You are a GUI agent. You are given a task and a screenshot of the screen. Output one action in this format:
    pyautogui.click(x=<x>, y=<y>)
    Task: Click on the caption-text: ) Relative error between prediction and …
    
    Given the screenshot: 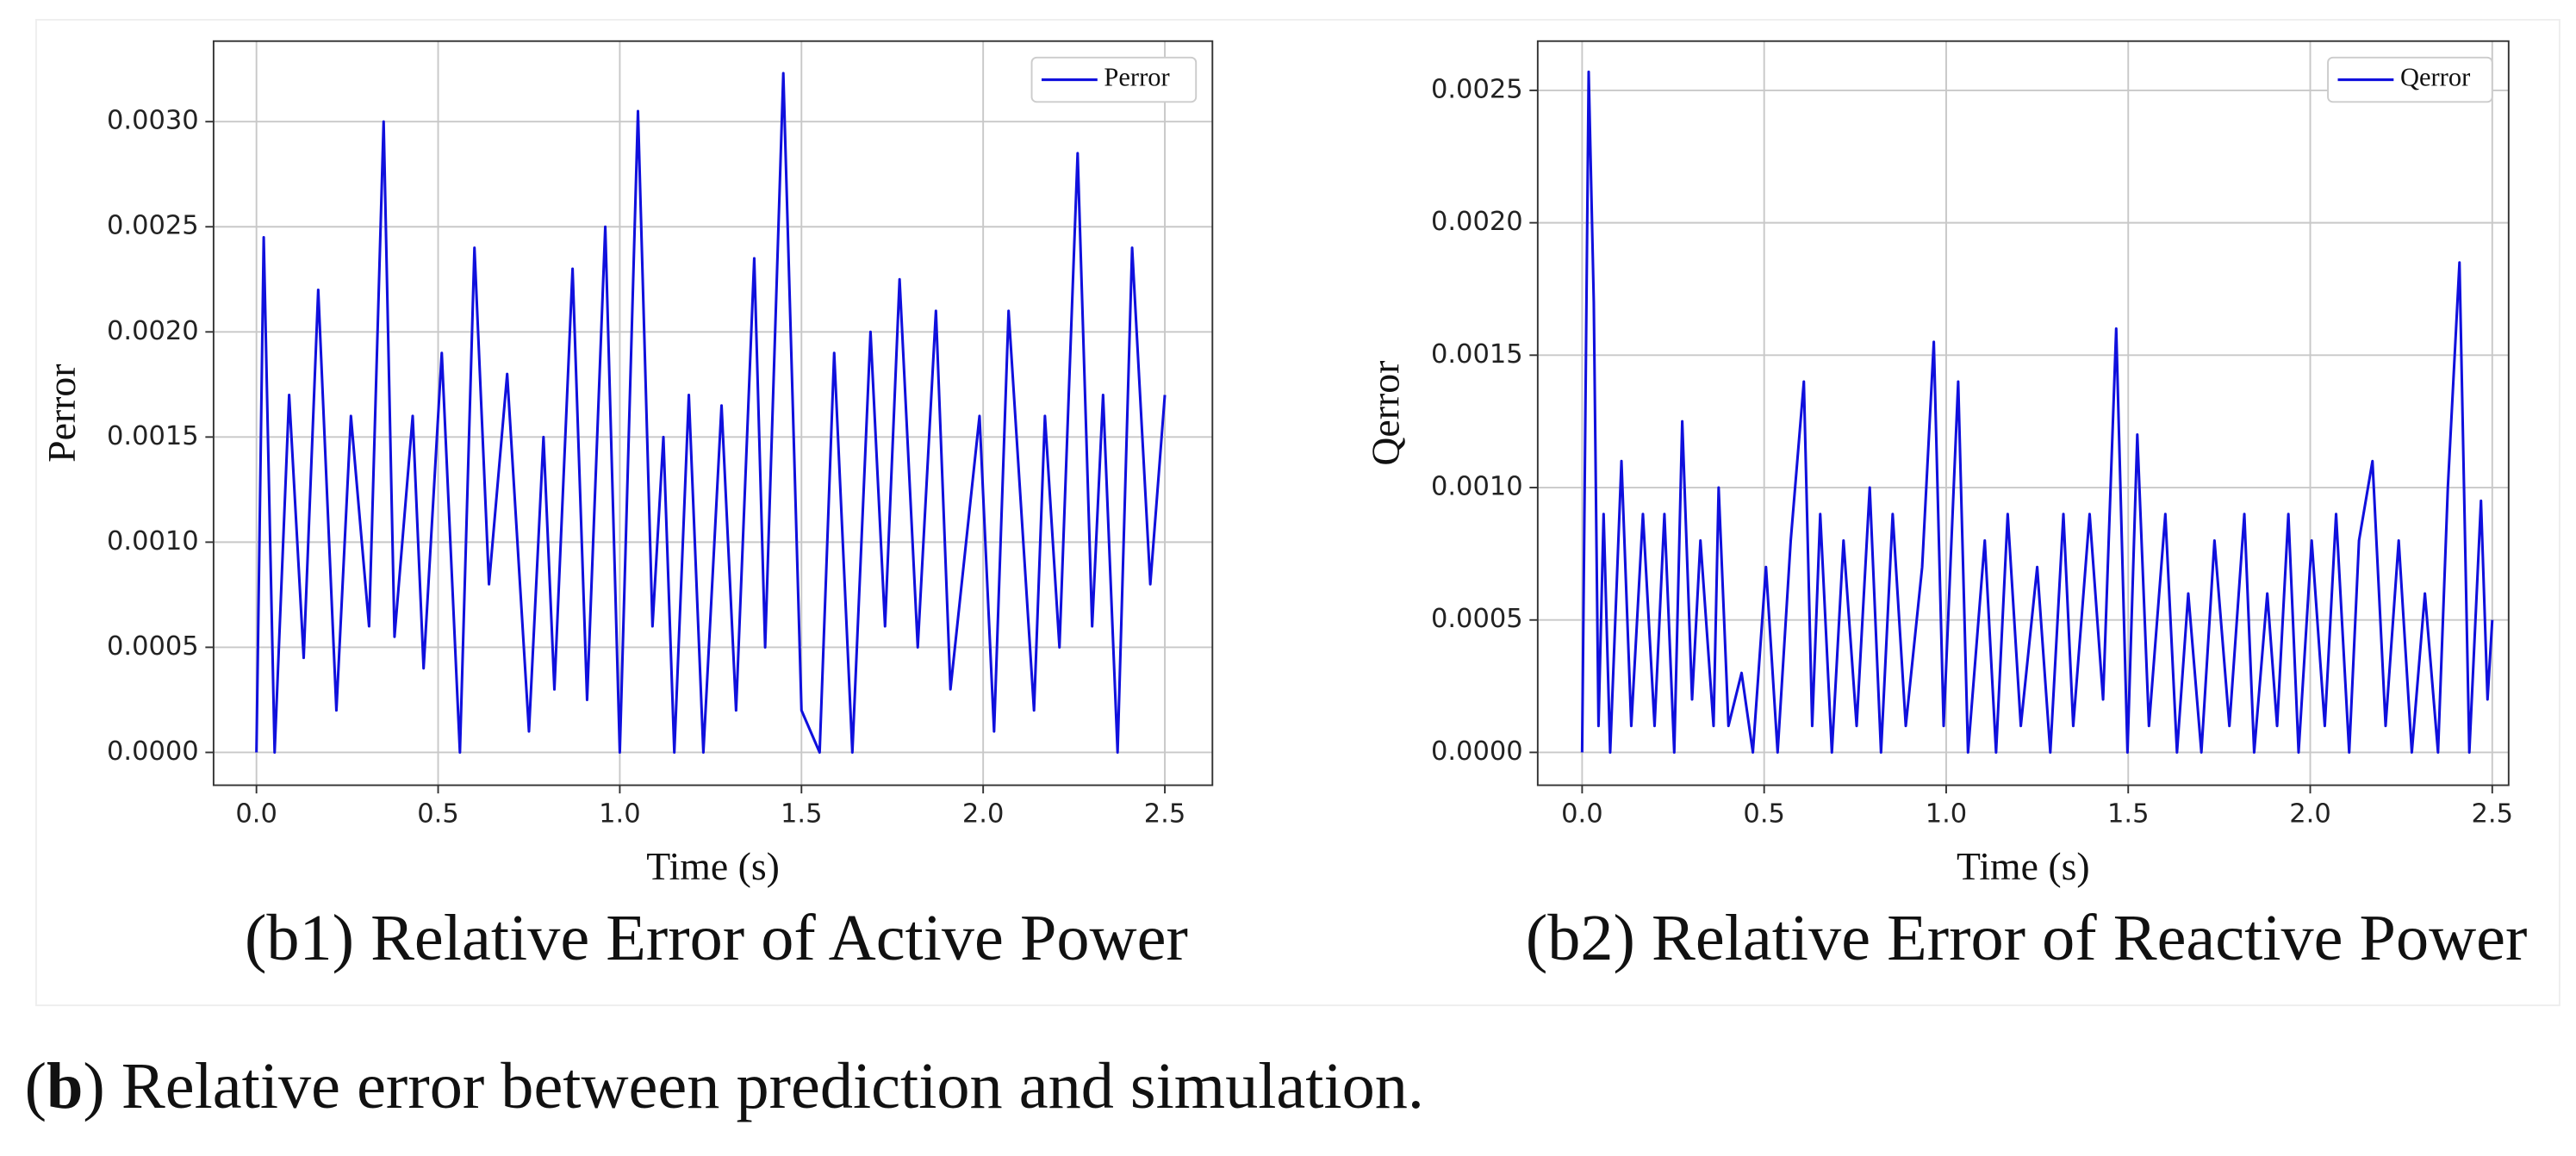 What is the action you would take?
    pyautogui.click(x=754, y=1086)
    